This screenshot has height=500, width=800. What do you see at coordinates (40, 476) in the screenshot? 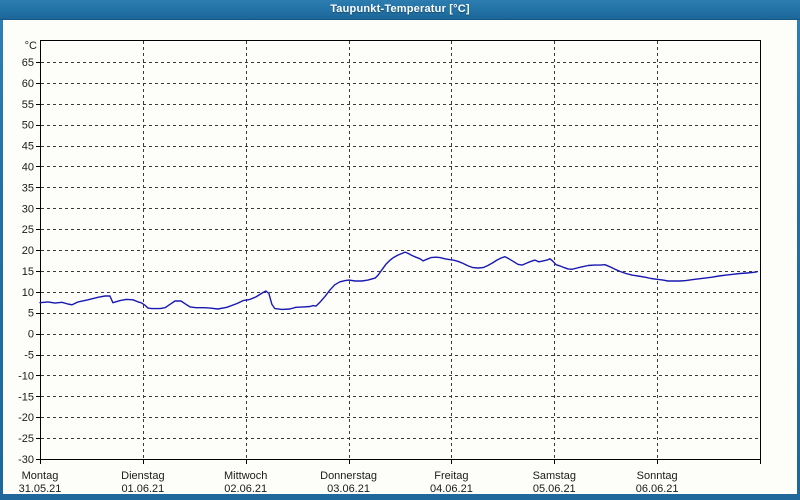
I see `x-tick-day-label: Montag` at bounding box center [40, 476].